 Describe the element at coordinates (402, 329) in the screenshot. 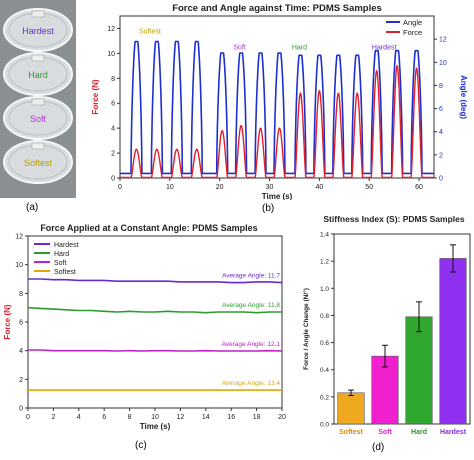

I see `plot-frame` at that location.